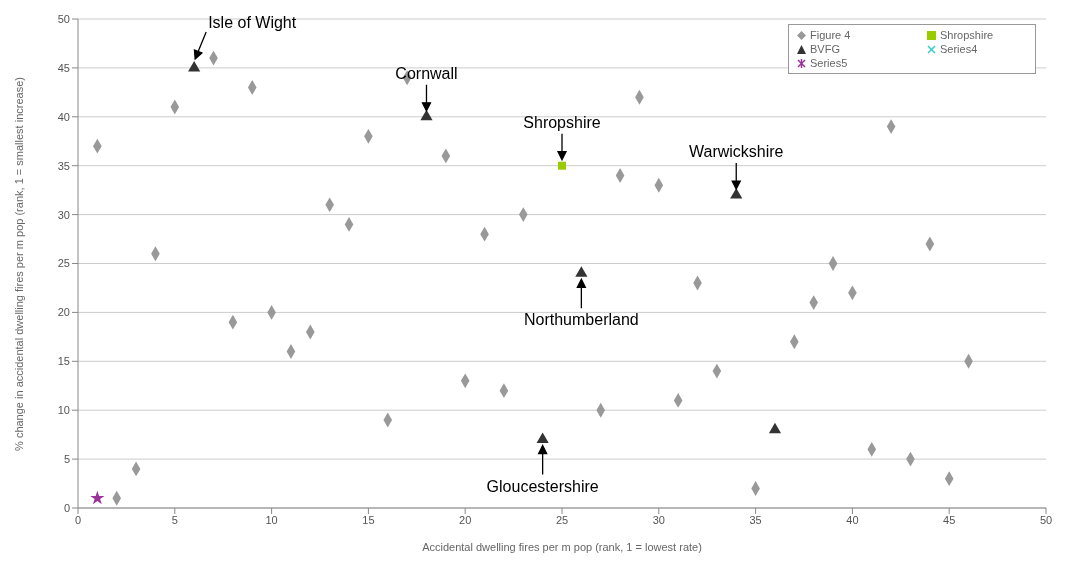 The width and height of the screenshot is (1068, 573). What do you see at coordinates (829, 63) in the screenshot?
I see `legend-label: Series5` at bounding box center [829, 63].